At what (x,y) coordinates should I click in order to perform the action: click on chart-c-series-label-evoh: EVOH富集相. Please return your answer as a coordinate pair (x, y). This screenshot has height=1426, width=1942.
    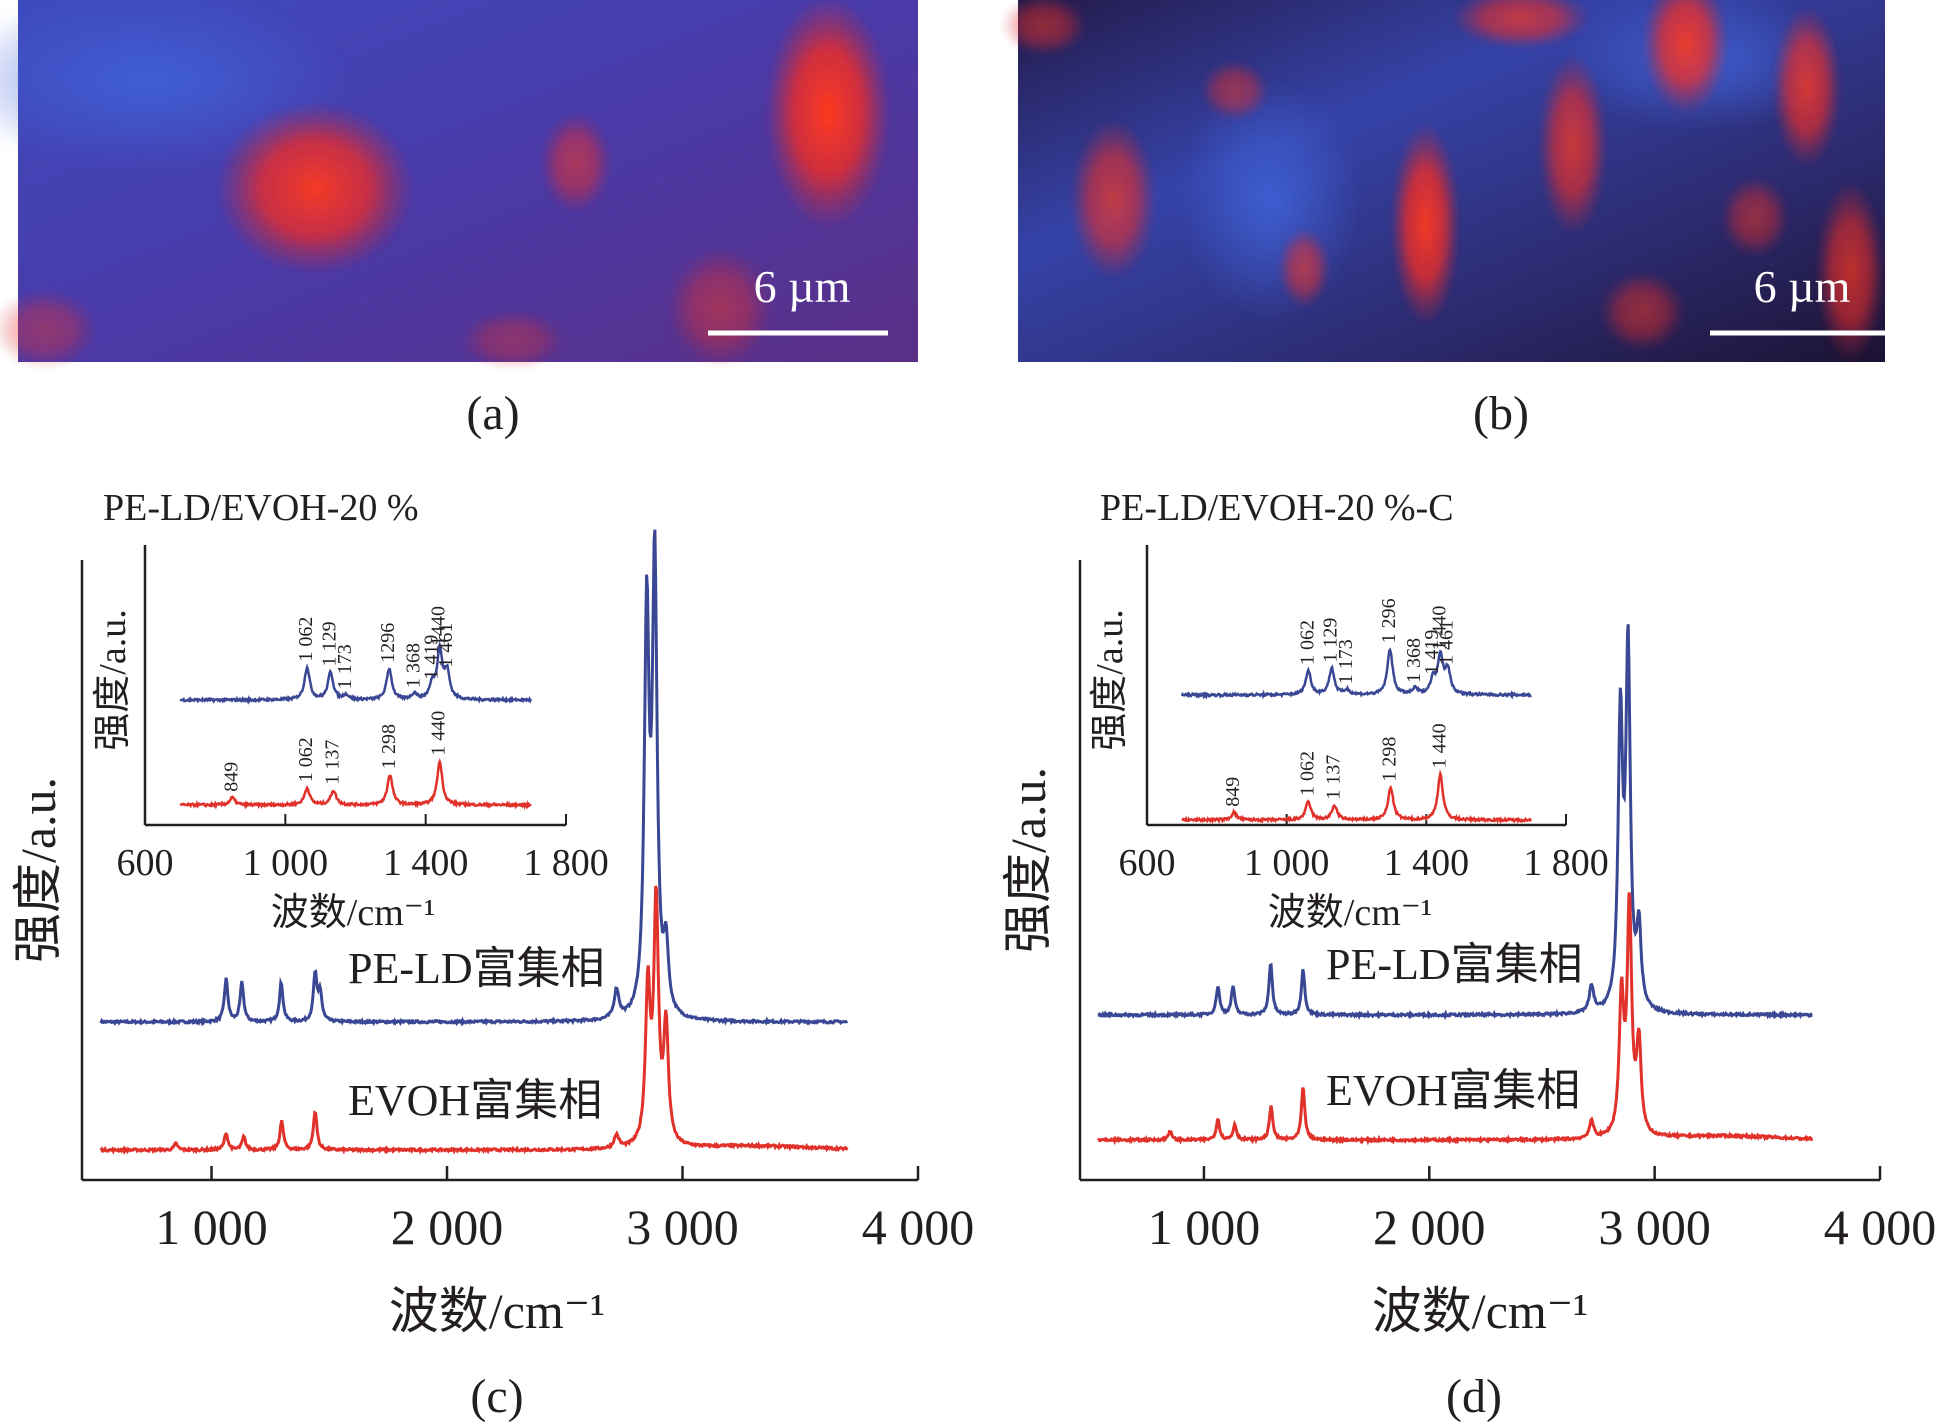
    Looking at the image, I should click on (475, 1100).